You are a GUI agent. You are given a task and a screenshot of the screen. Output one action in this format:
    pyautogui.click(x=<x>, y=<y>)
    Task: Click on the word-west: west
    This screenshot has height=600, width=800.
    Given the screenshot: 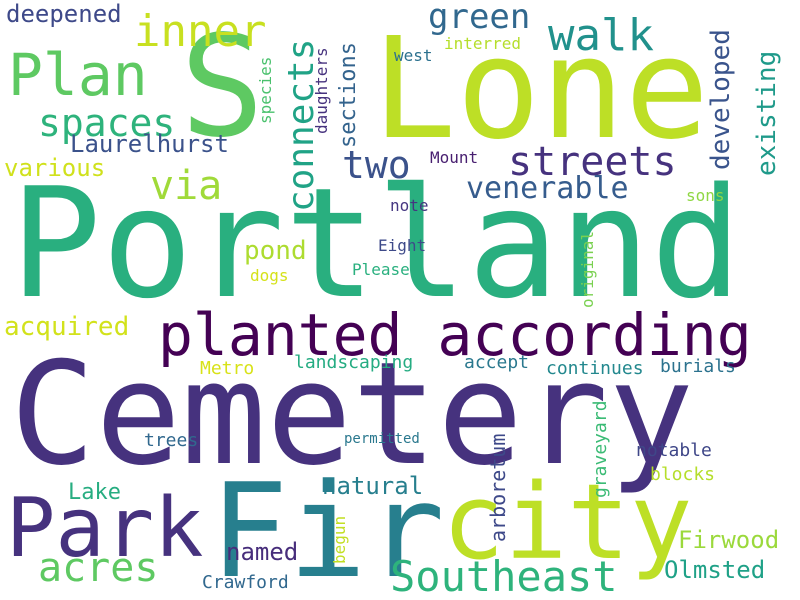 What is the action you would take?
    pyautogui.click(x=413, y=55)
    